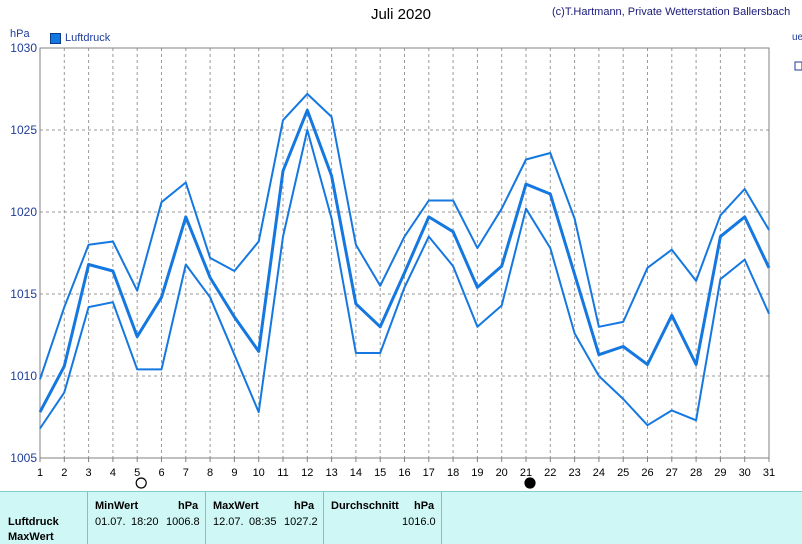 The image size is (802, 544). Describe the element at coordinates (236, 506) in the screenshot. I see `maxwert-header: MaxWert` at that location.